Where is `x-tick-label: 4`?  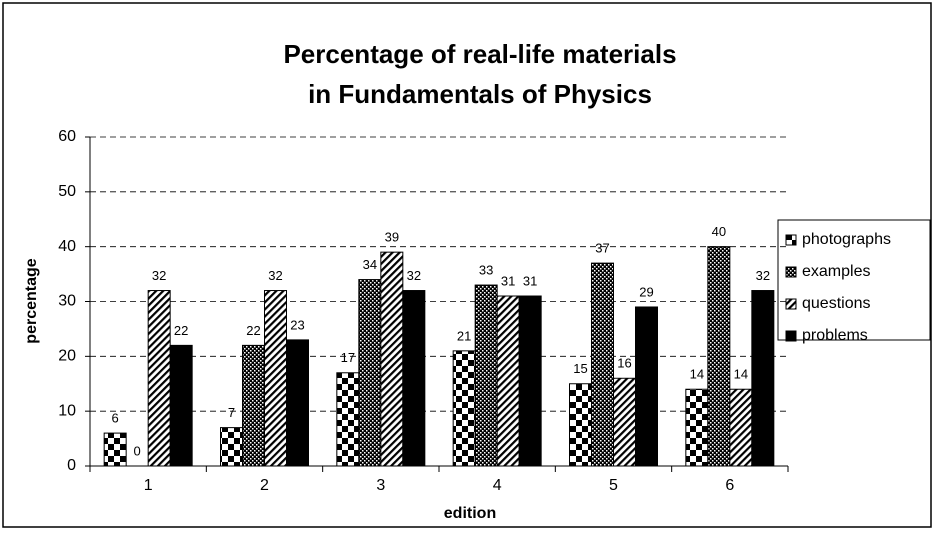
x-tick-label: 4 is located at coordinates (497, 485).